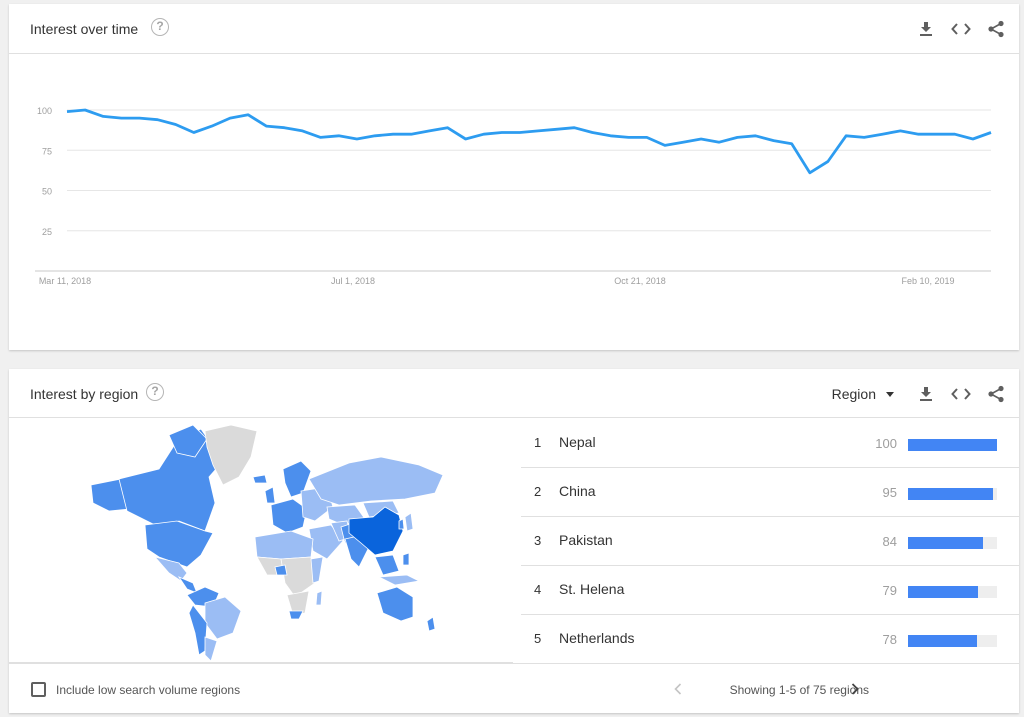 The width and height of the screenshot is (1024, 717). Describe the element at coordinates (886, 443) in the screenshot. I see `region-value: 100` at that location.